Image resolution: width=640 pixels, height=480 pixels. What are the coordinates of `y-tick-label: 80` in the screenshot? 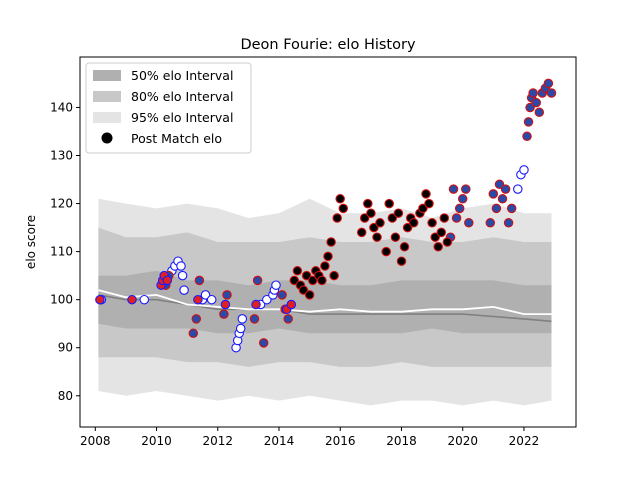 It's located at (65, 396).